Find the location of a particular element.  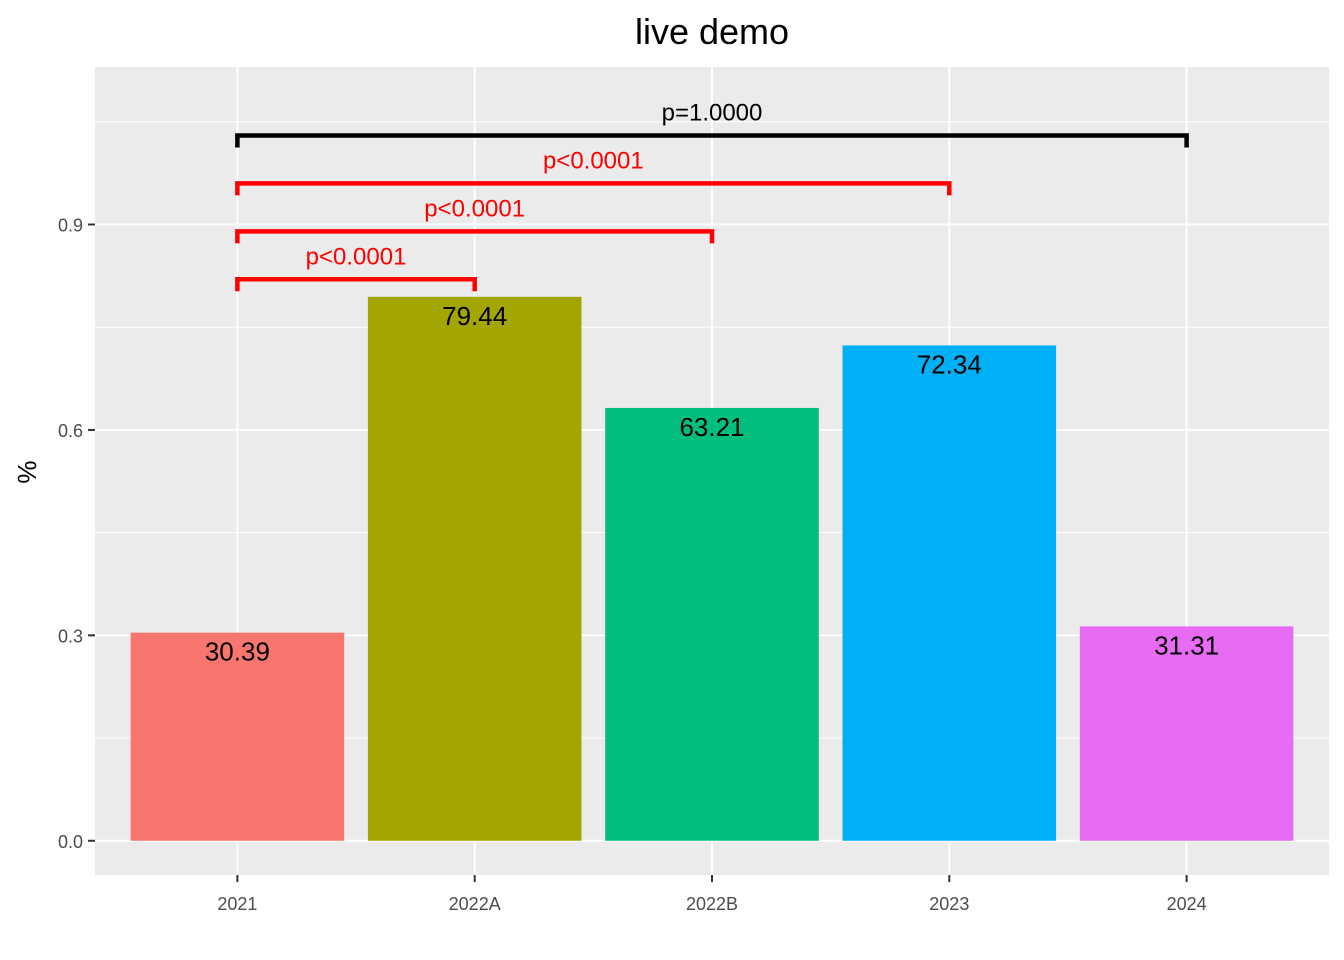

comparison-brackets: p<0.0001 p<0.0001 p<0.0001 p=1.0000 is located at coordinates (712, 195).